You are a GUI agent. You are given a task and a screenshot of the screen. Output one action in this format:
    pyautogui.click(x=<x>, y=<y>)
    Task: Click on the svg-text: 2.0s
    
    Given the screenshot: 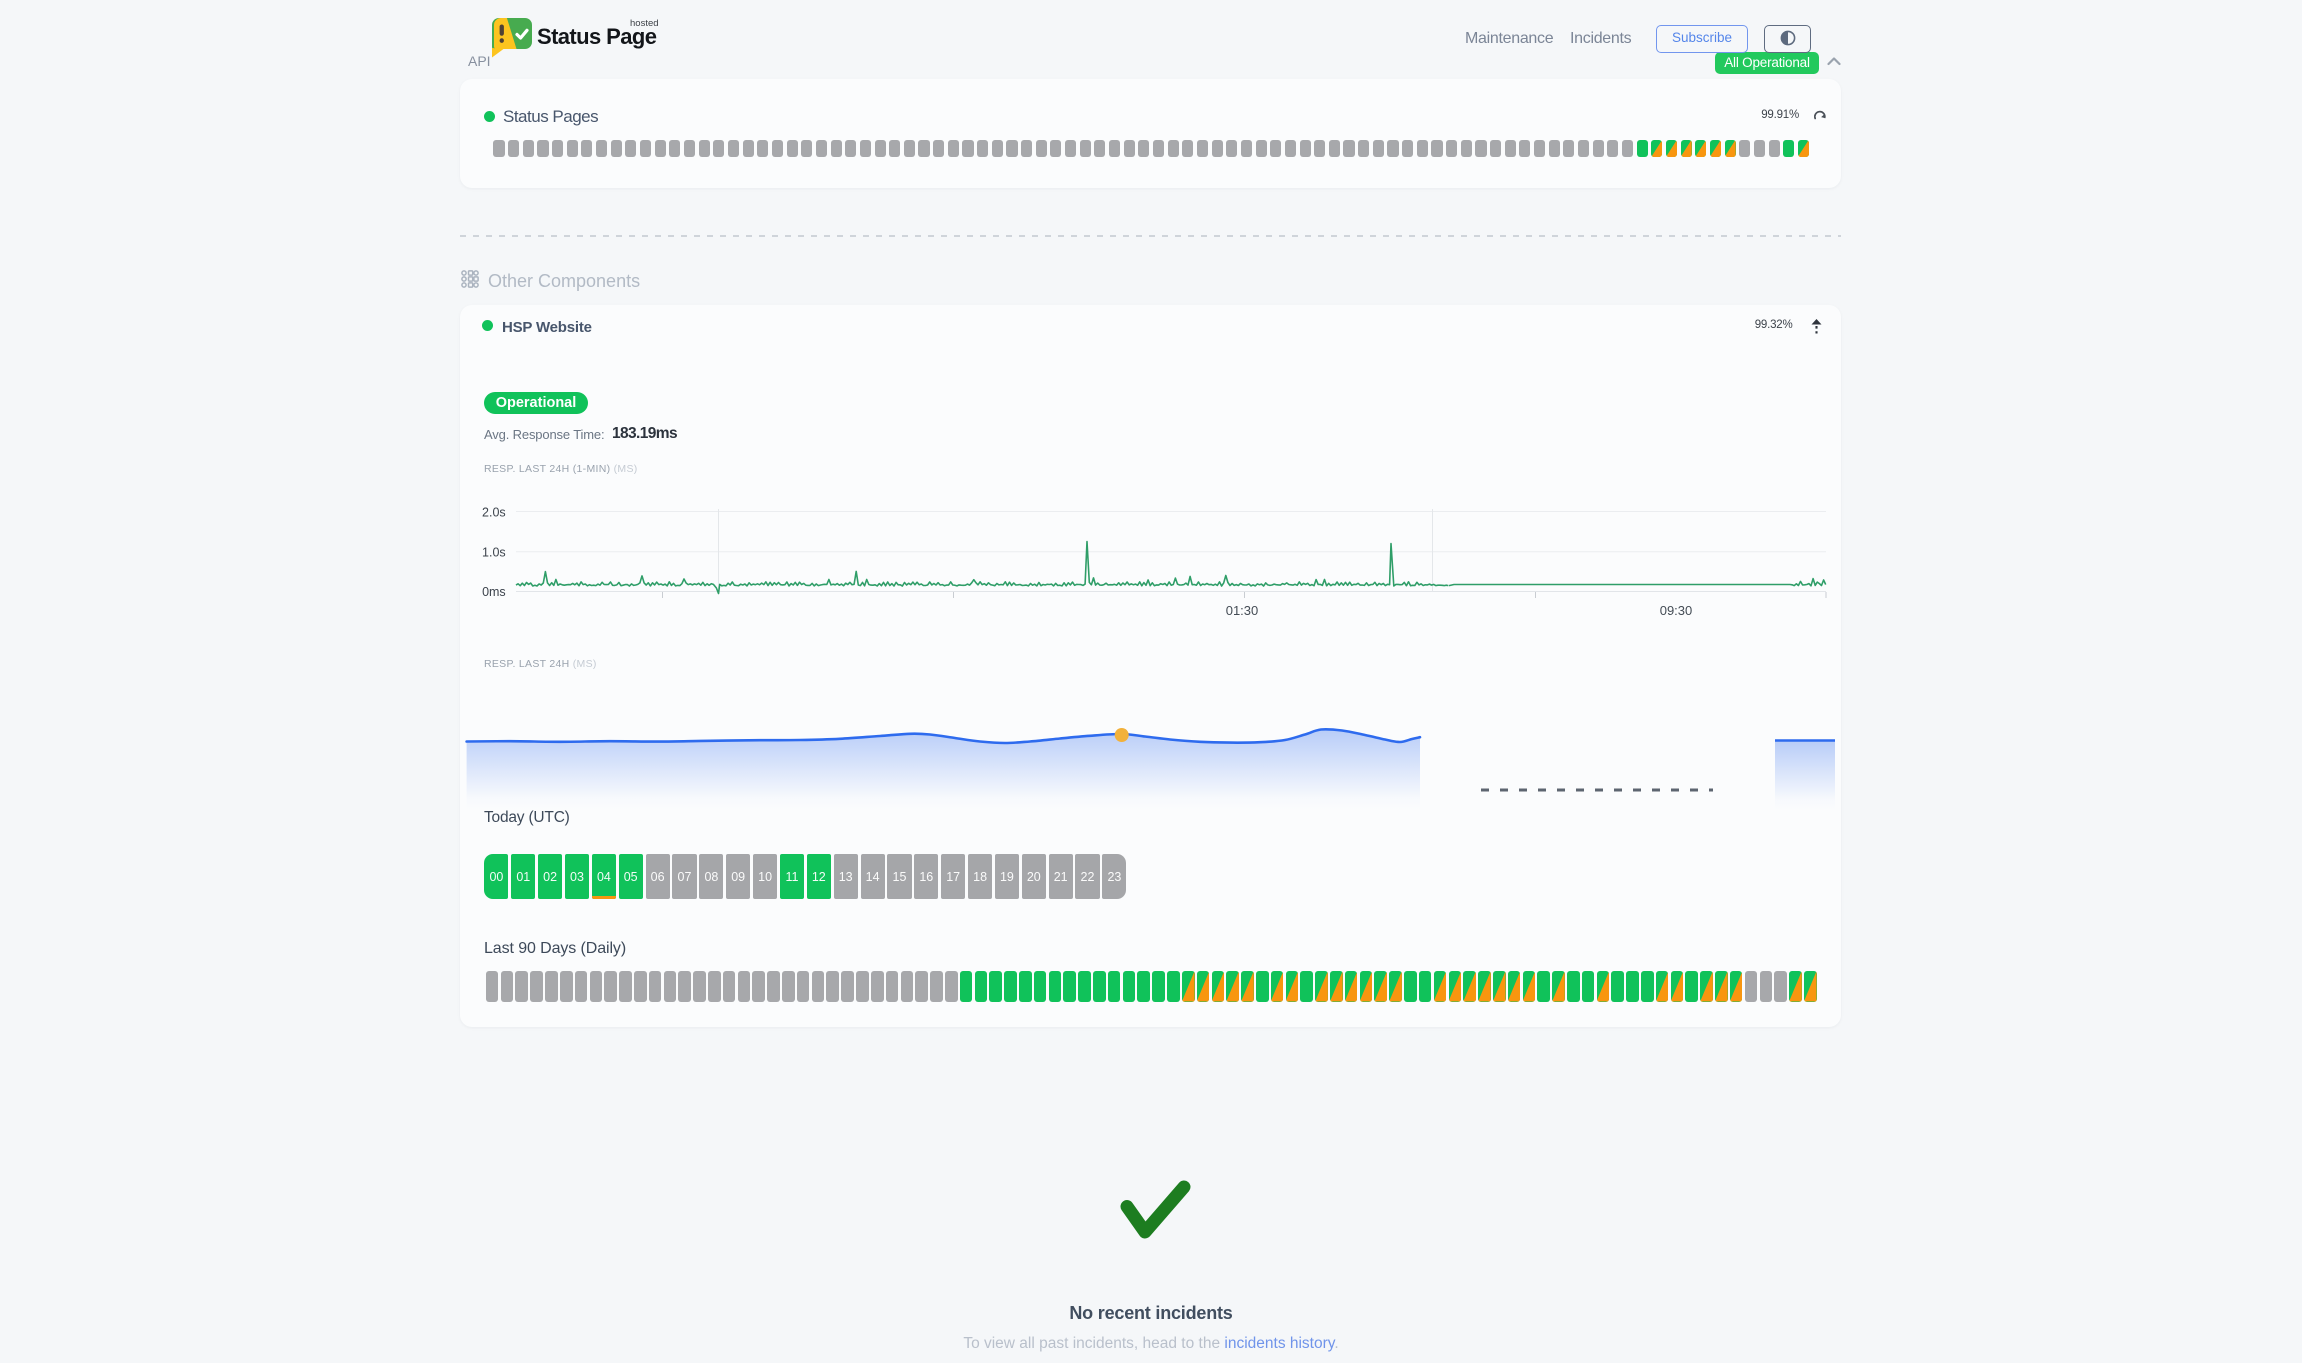 What is the action you would take?
    pyautogui.click(x=494, y=513)
    